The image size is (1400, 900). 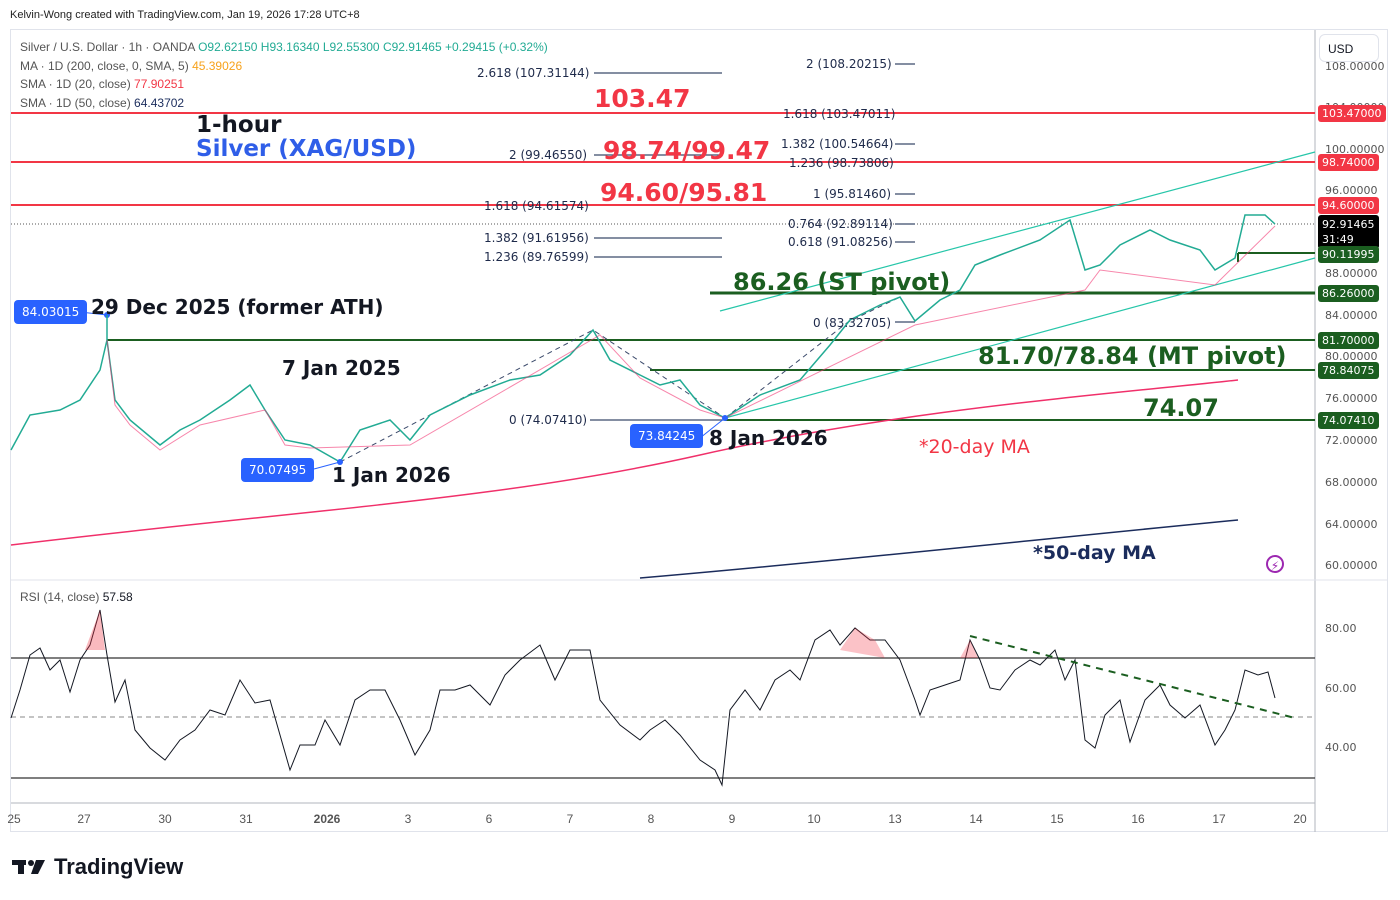 I want to click on price-tick: 84.00000, so click(x=1351, y=315).